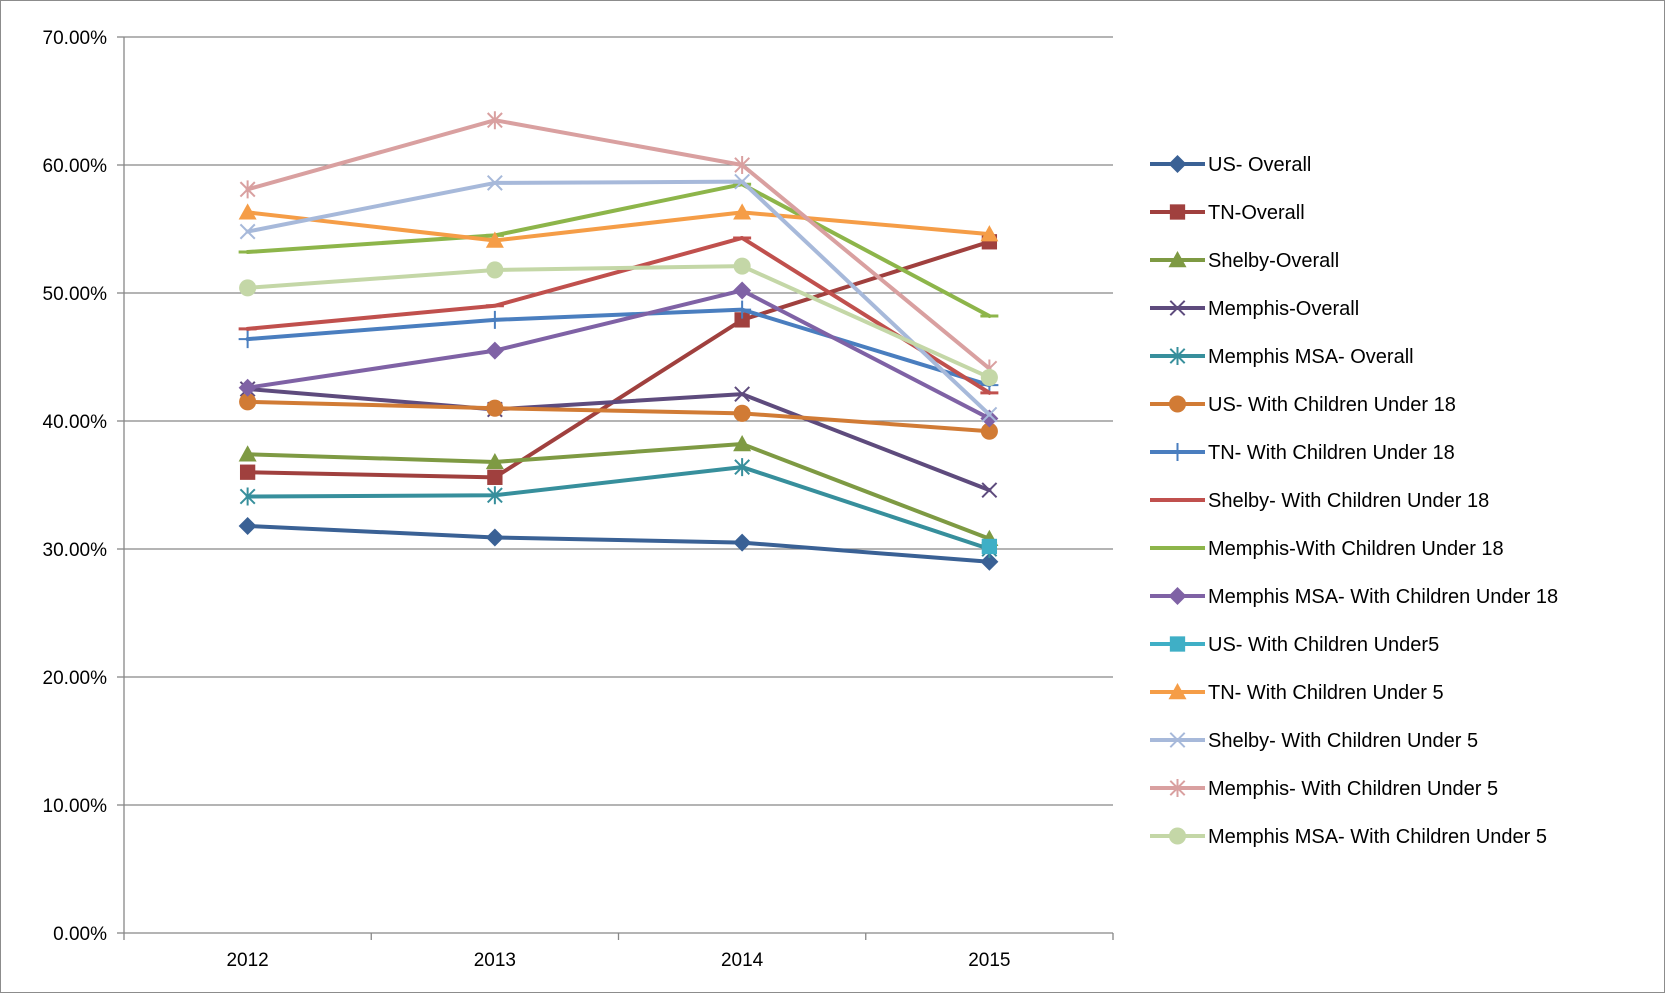  What do you see at coordinates (1311, 357) in the screenshot?
I see `legend-label: Memphis MSA- Overall` at bounding box center [1311, 357].